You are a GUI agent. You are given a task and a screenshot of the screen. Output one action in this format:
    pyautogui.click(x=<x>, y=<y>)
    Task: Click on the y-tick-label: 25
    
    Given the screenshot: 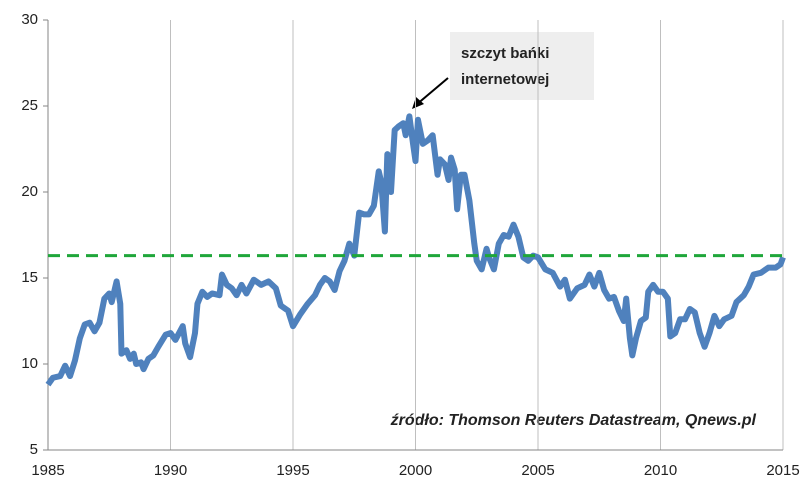 What is the action you would take?
    pyautogui.click(x=29, y=105)
    